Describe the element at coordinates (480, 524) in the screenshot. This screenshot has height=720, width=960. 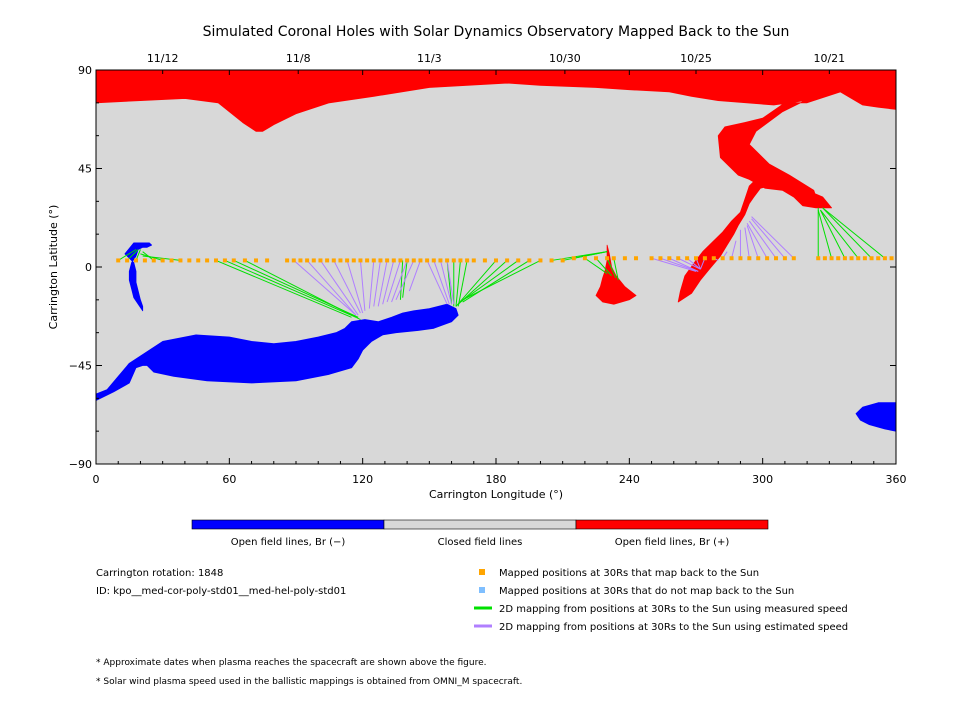
I see `colorbar-closed` at that location.